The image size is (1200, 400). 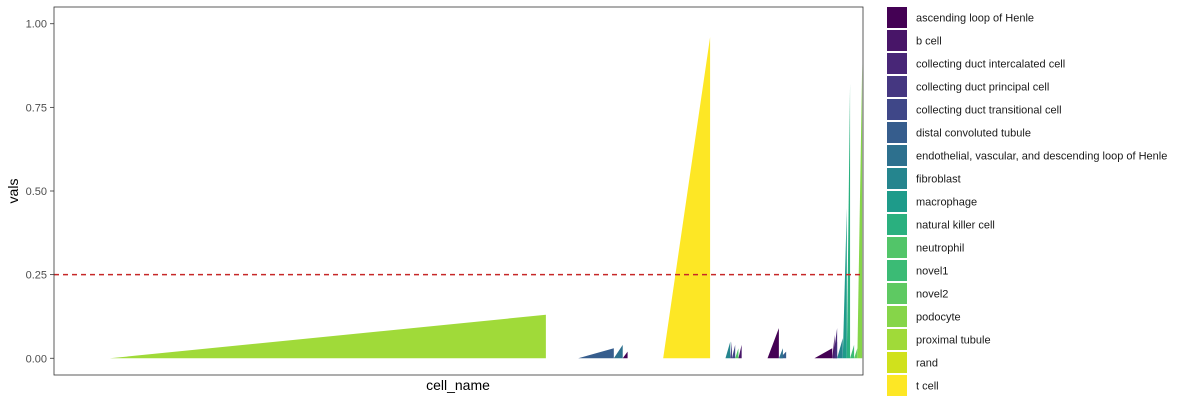 I want to click on legend-label-15: rand, so click(x=927, y=364).